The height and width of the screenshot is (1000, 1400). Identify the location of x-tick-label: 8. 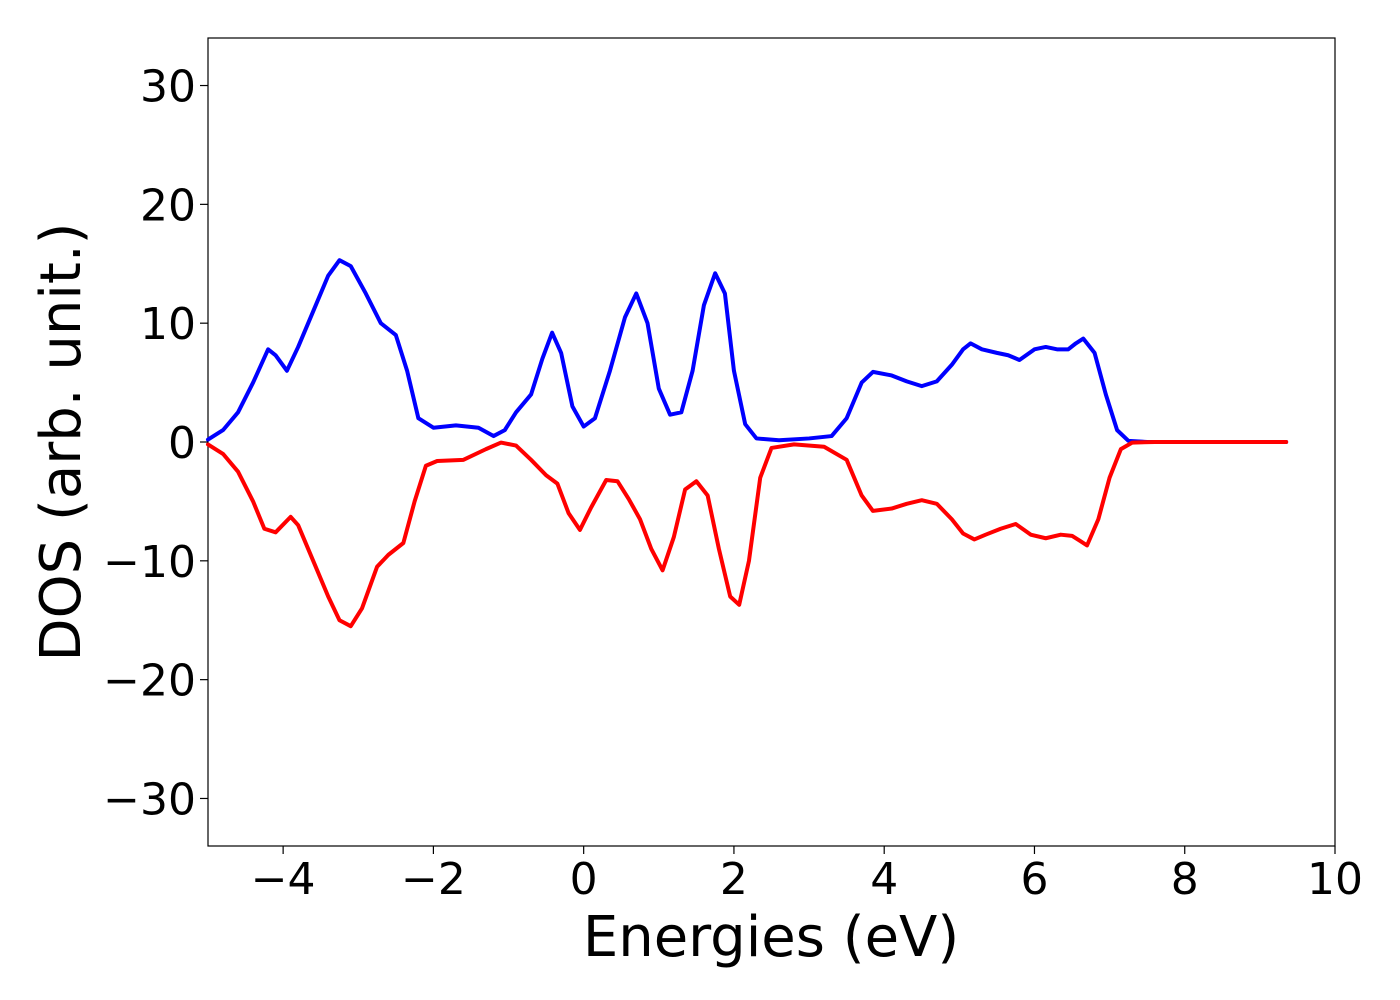
(1185, 879).